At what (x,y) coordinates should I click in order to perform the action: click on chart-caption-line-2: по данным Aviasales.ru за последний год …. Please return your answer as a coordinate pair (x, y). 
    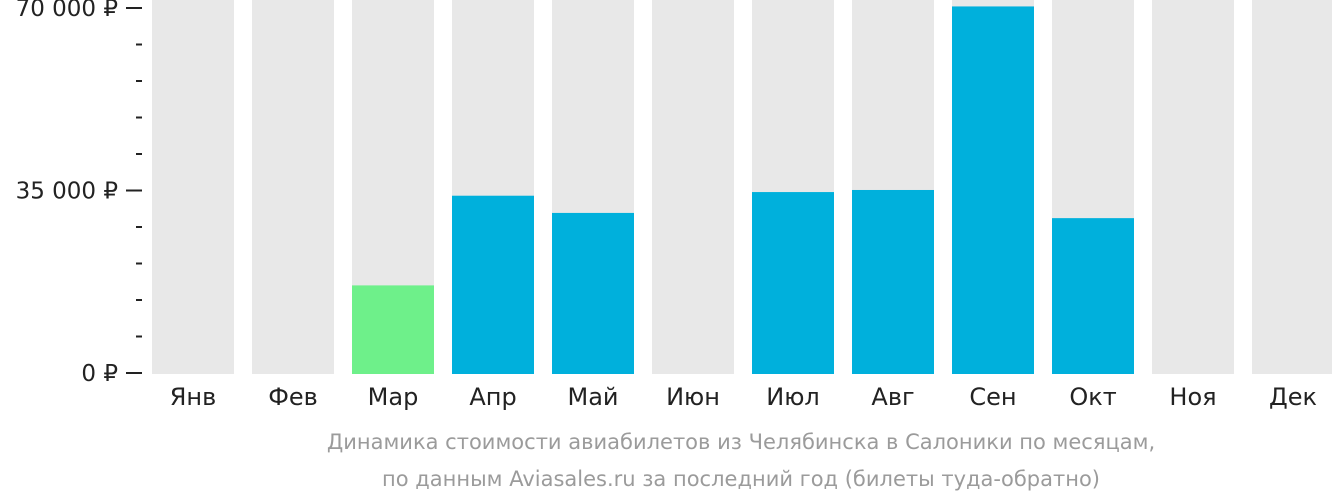
    Looking at the image, I should click on (741, 479).